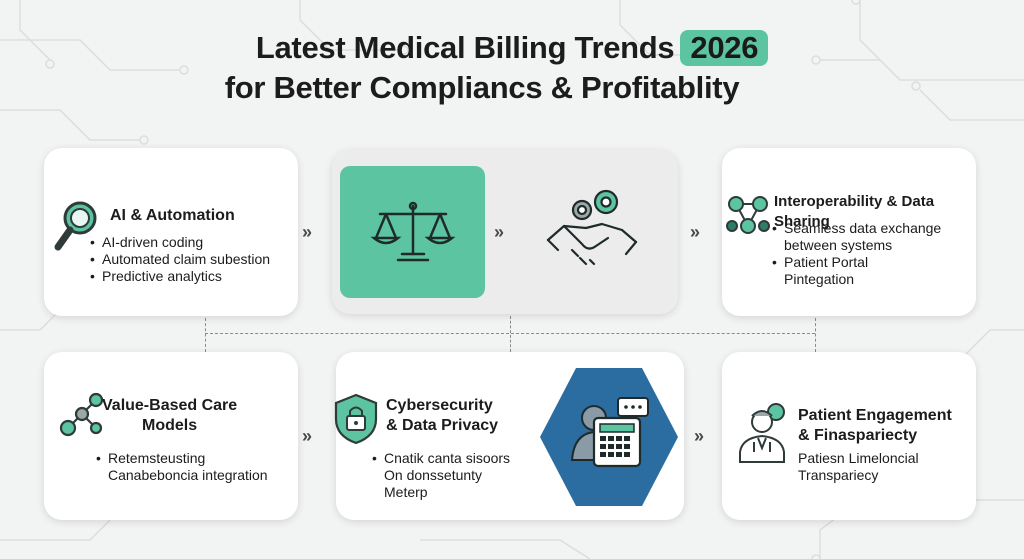 This screenshot has width=1024, height=559. Describe the element at coordinates (188, 475) in the screenshot. I see `list-item: Canabeboncia integration` at that location.